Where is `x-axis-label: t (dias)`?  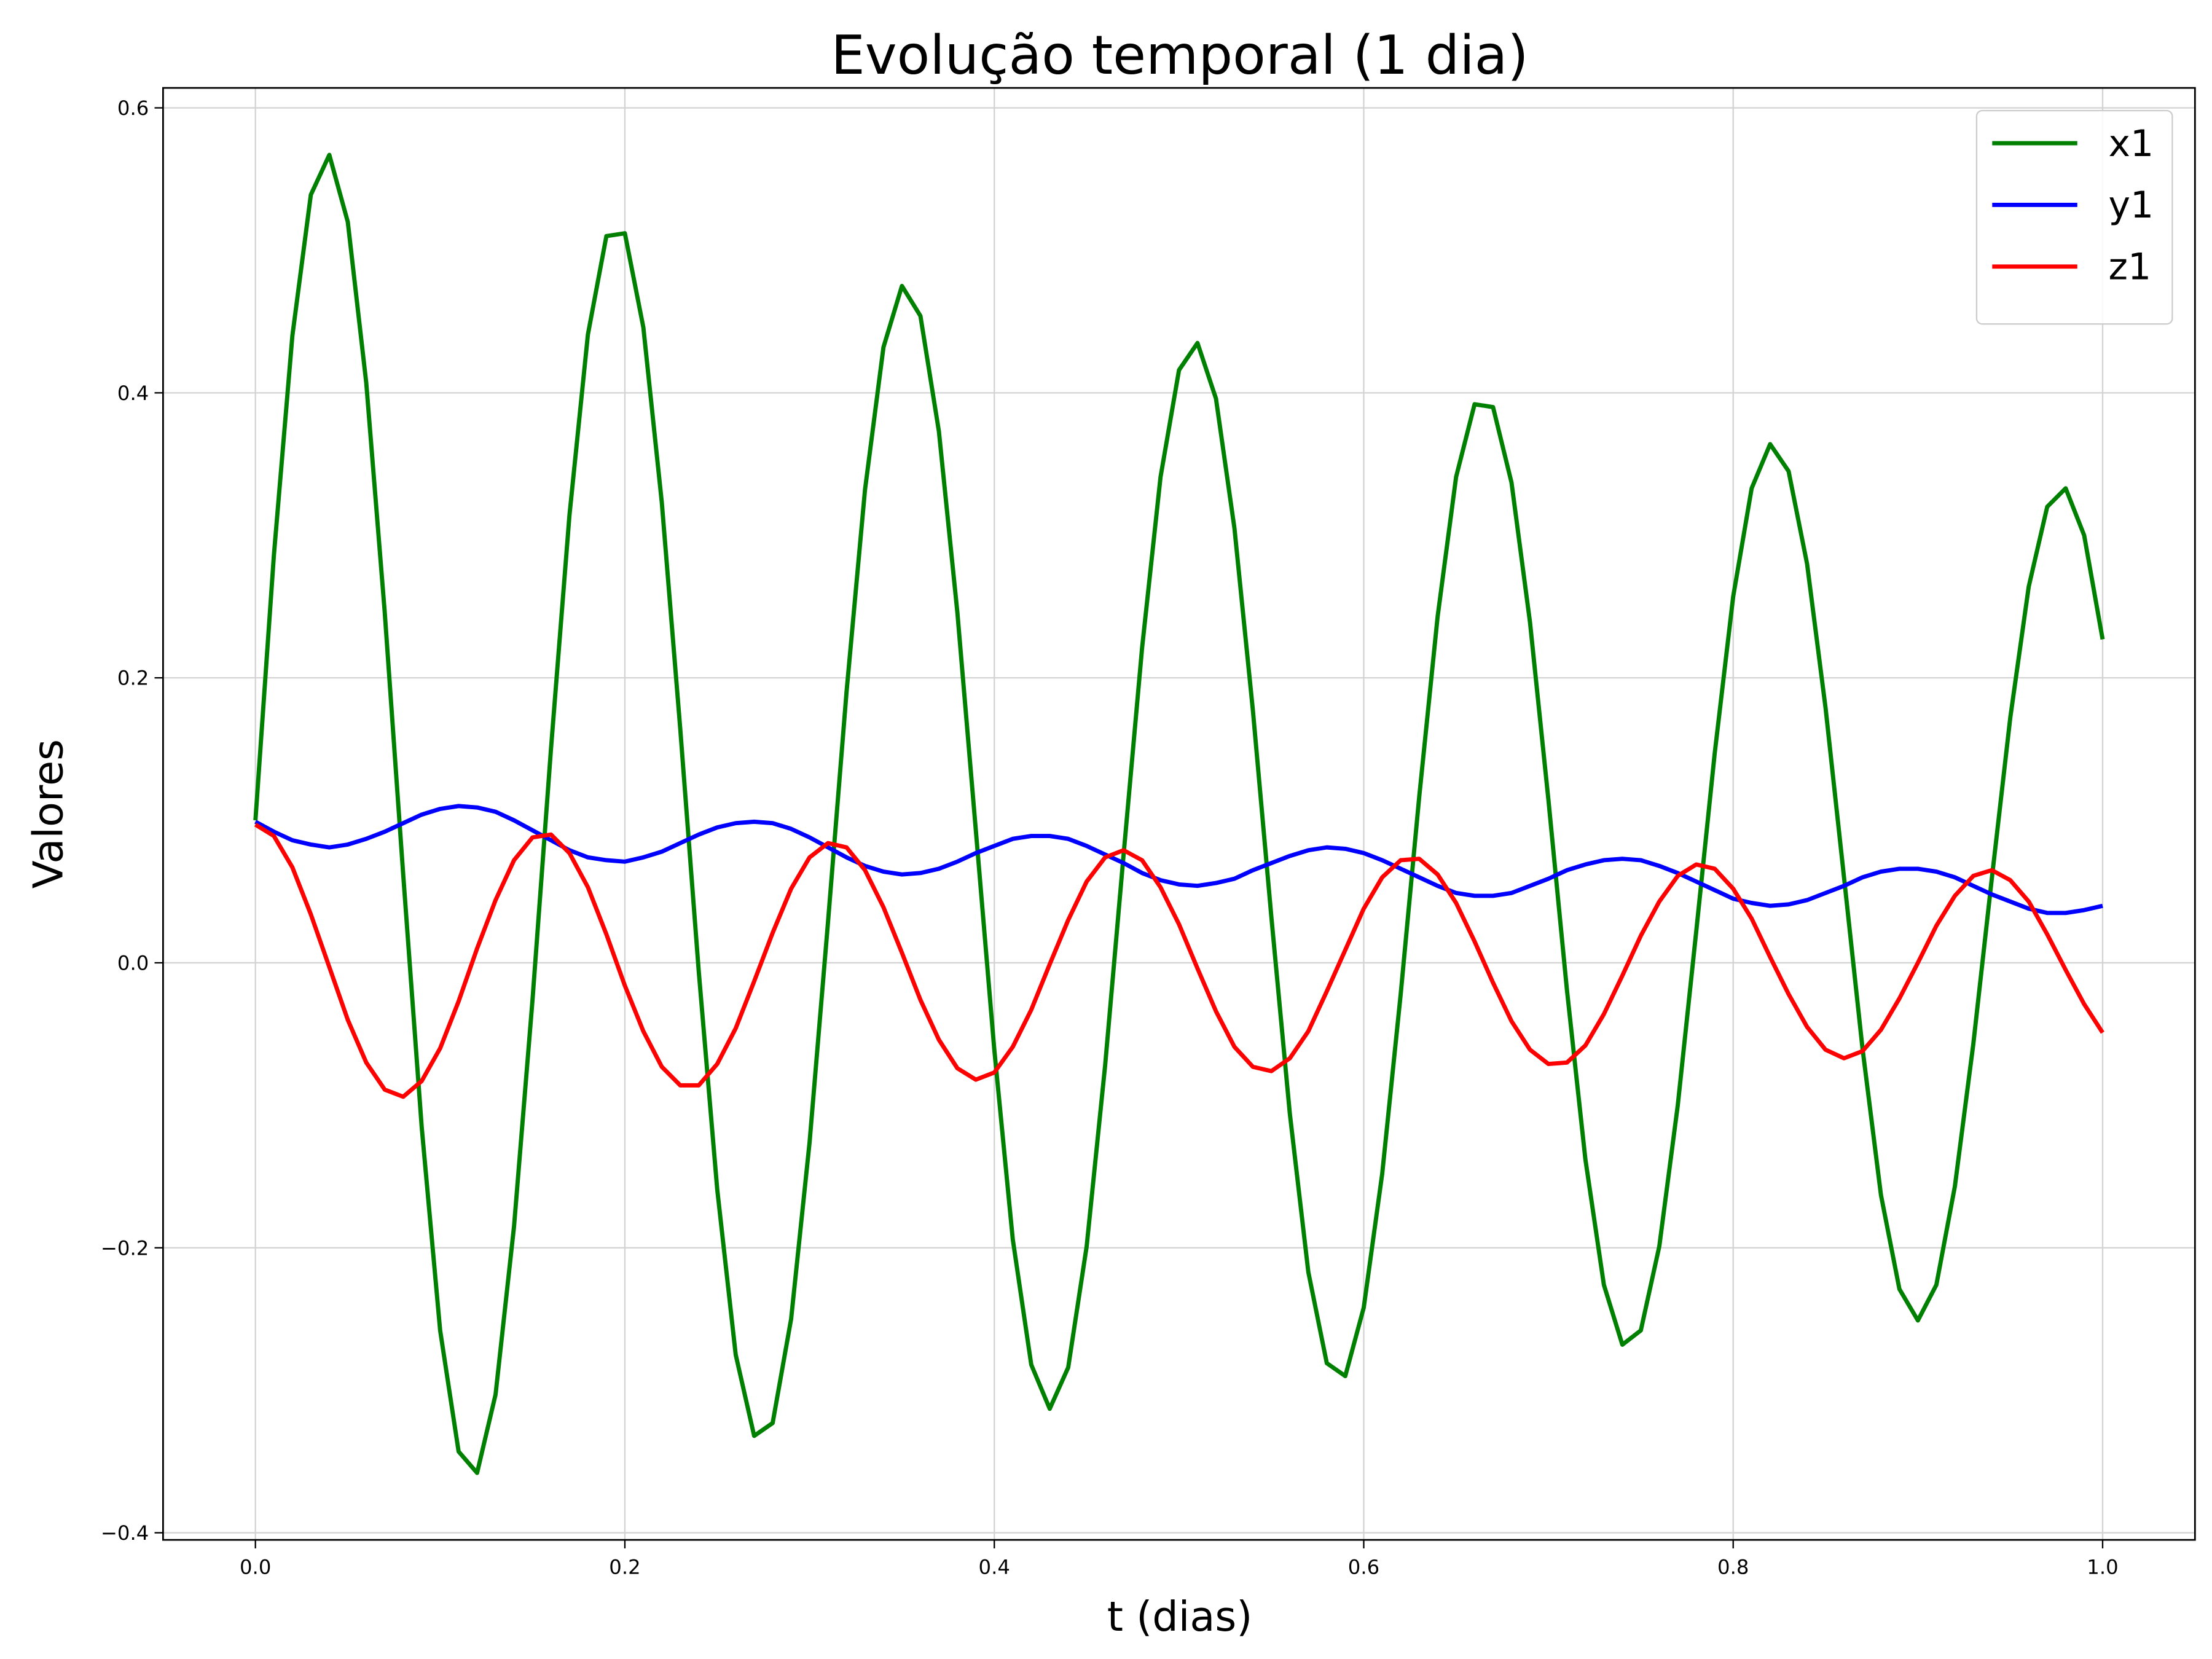 x-axis-label: t (dias) is located at coordinates (1180, 1617).